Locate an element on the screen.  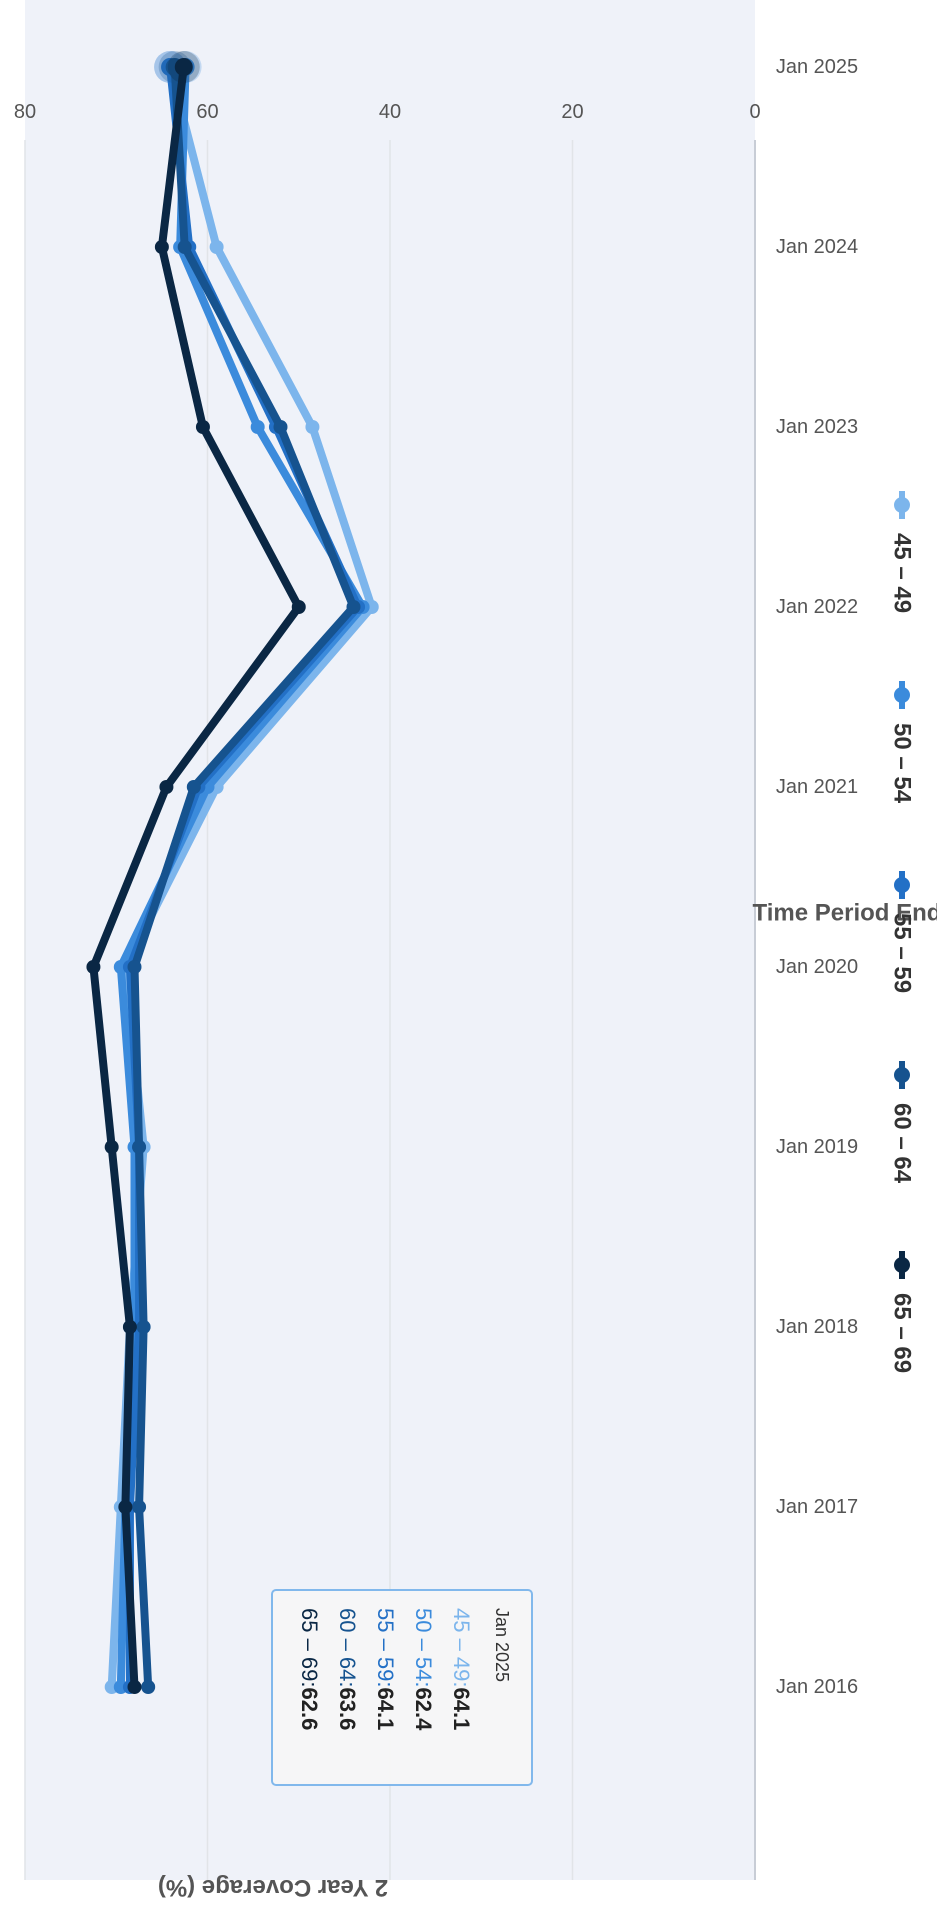
legend-label: 45 – 49 is located at coordinates (902, 573).